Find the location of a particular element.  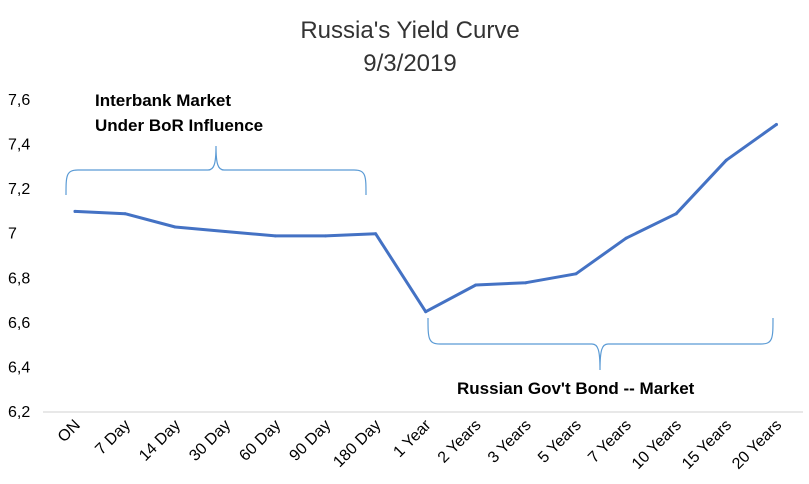

x-tick-label: 7 Years is located at coordinates (610, 442).